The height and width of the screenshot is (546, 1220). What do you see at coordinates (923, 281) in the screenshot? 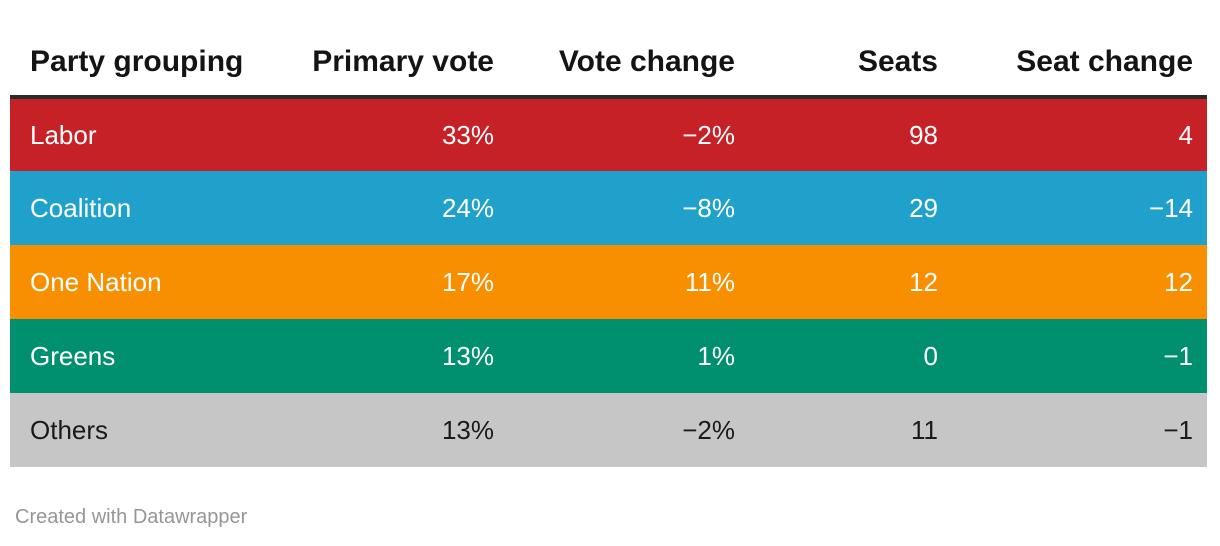
I see `cell-seats: 12` at bounding box center [923, 281].